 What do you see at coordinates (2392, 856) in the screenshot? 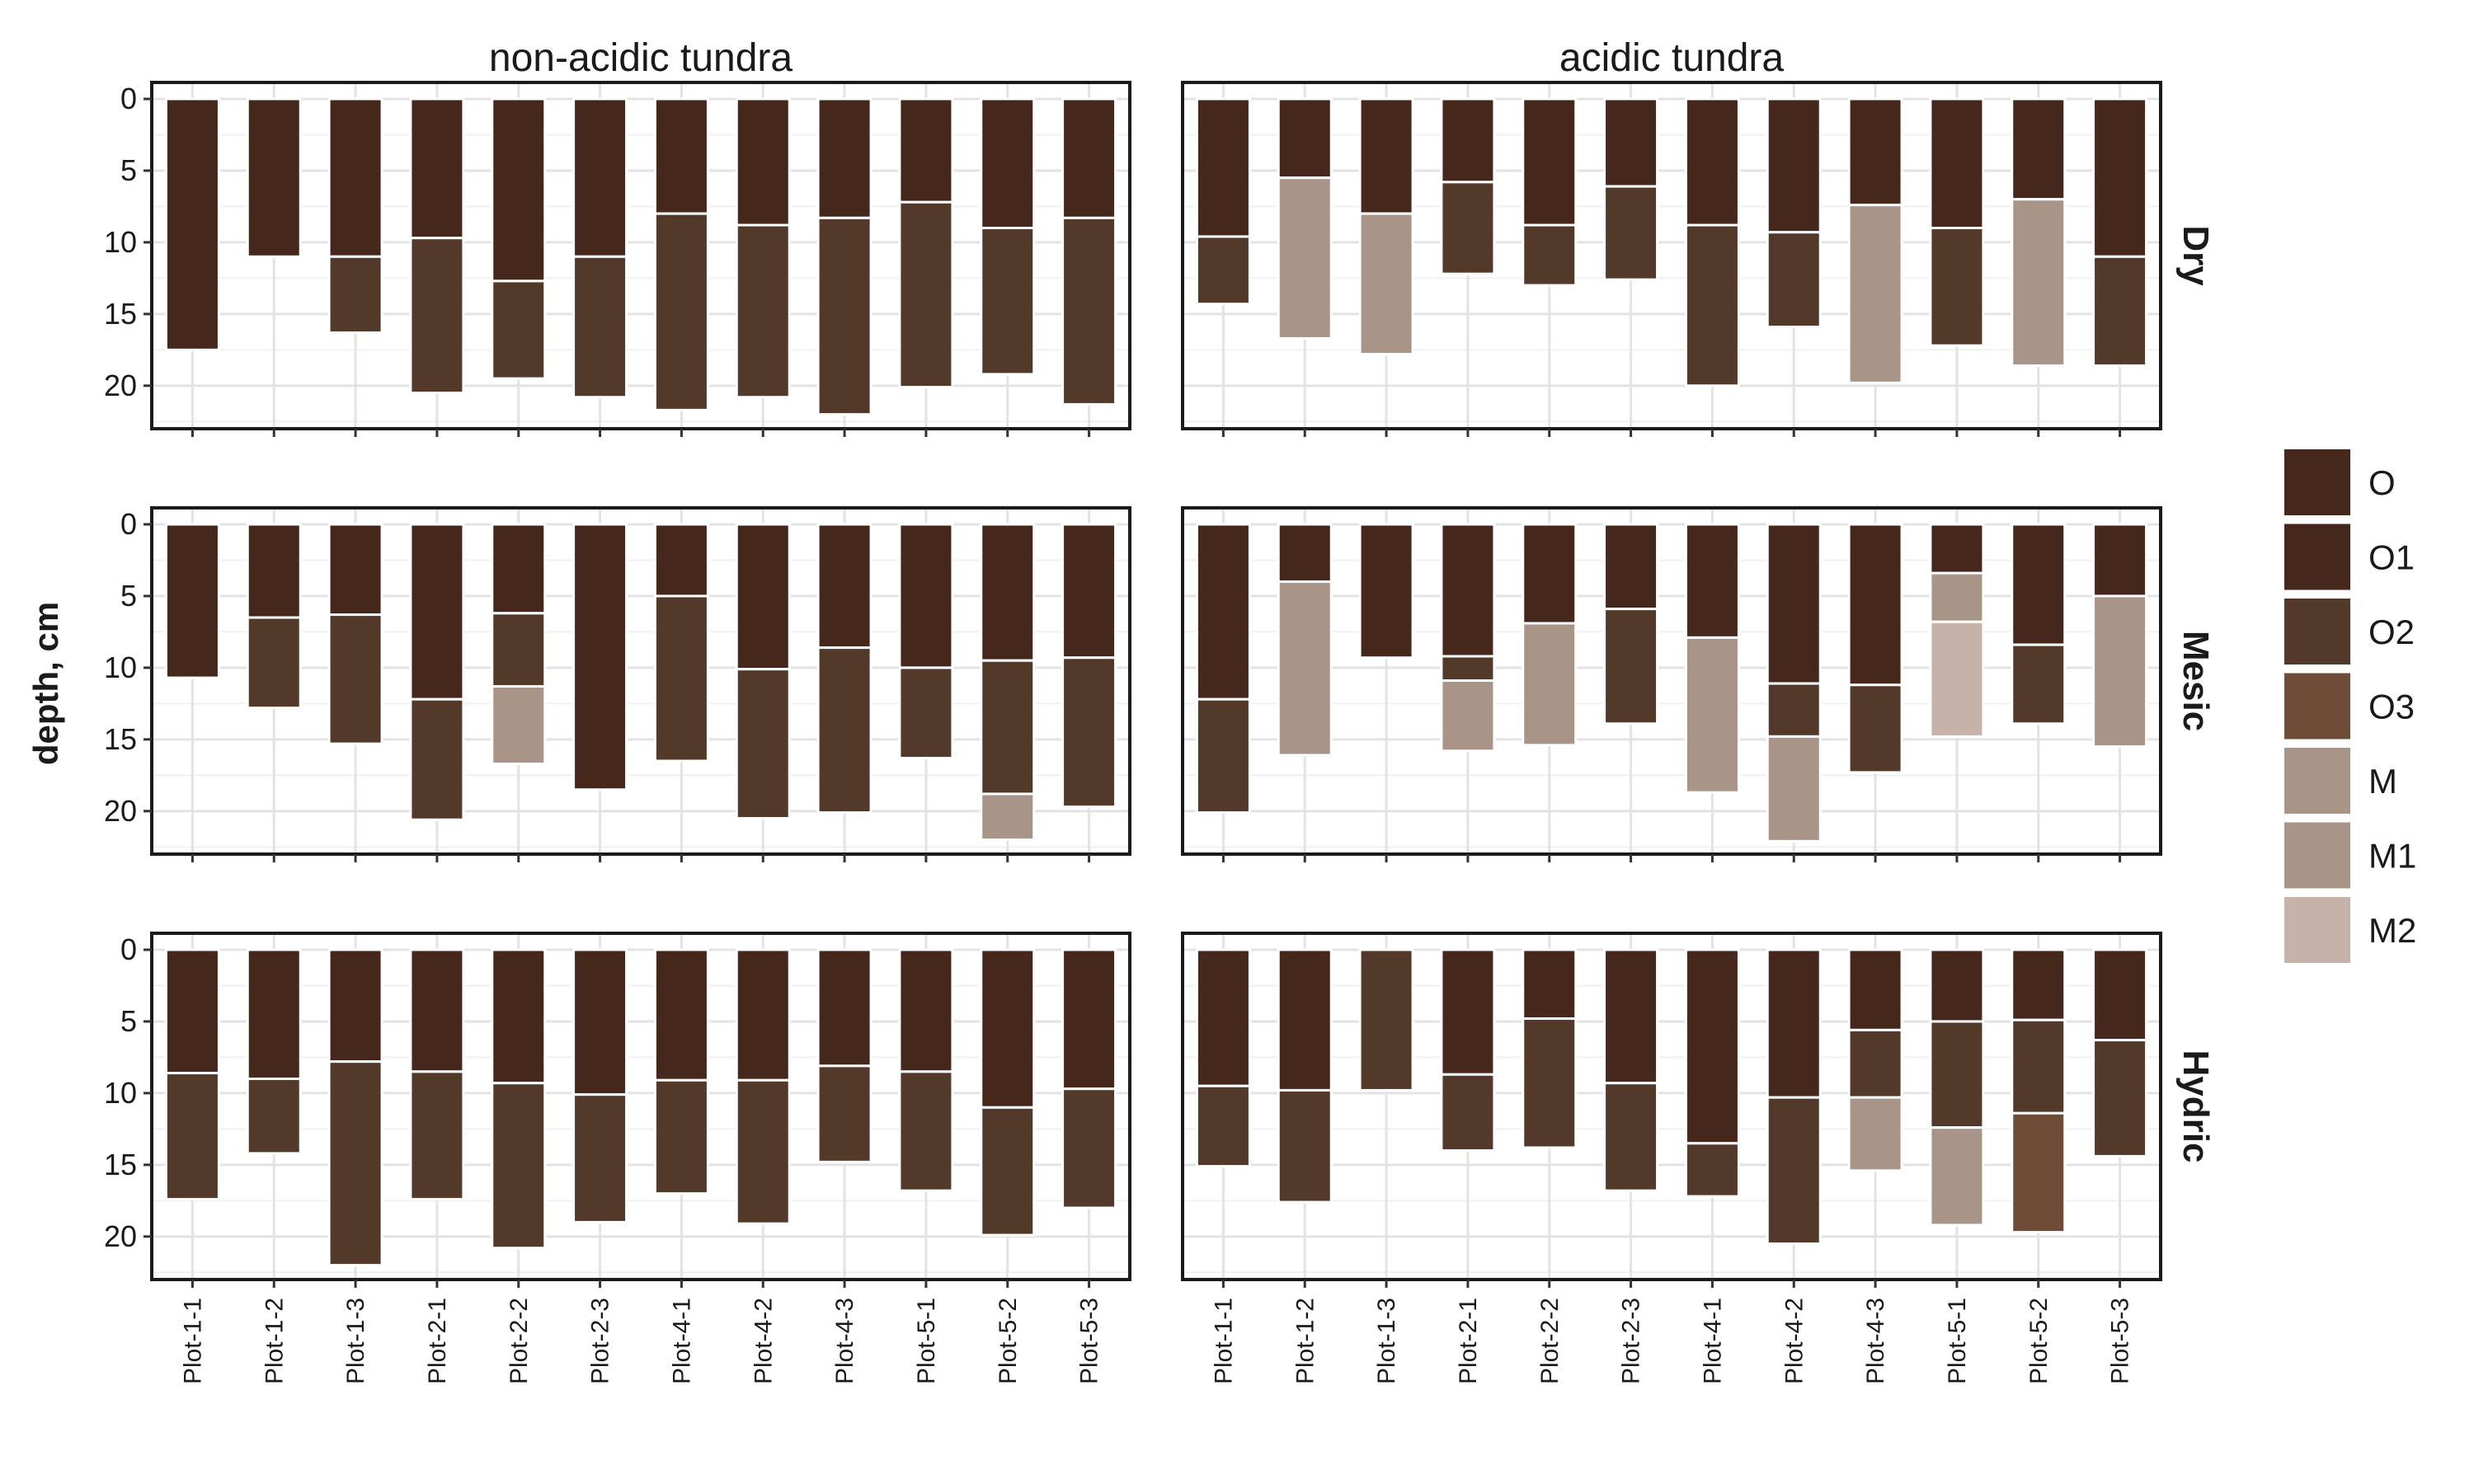
I see `legend-label: M1` at bounding box center [2392, 856].